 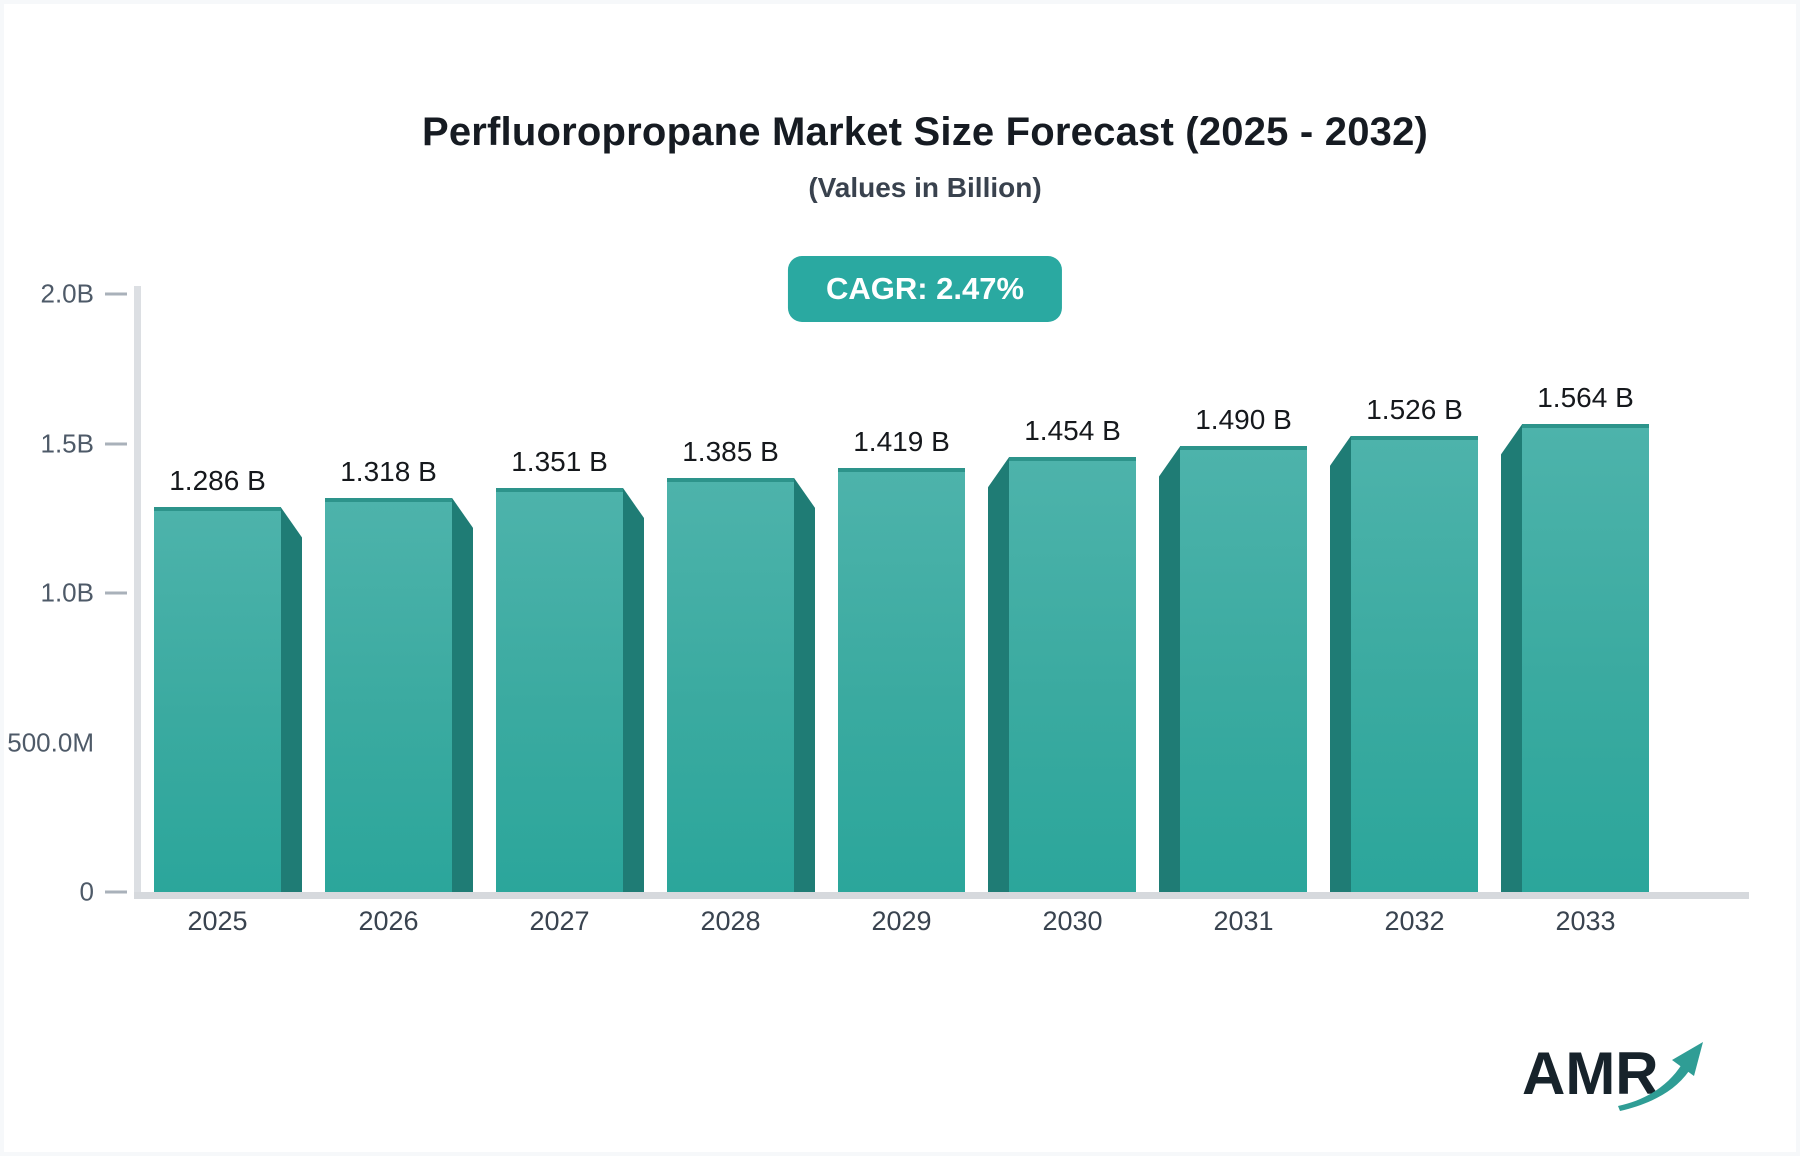 What do you see at coordinates (559, 690) in the screenshot?
I see `bar-2027` at bounding box center [559, 690].